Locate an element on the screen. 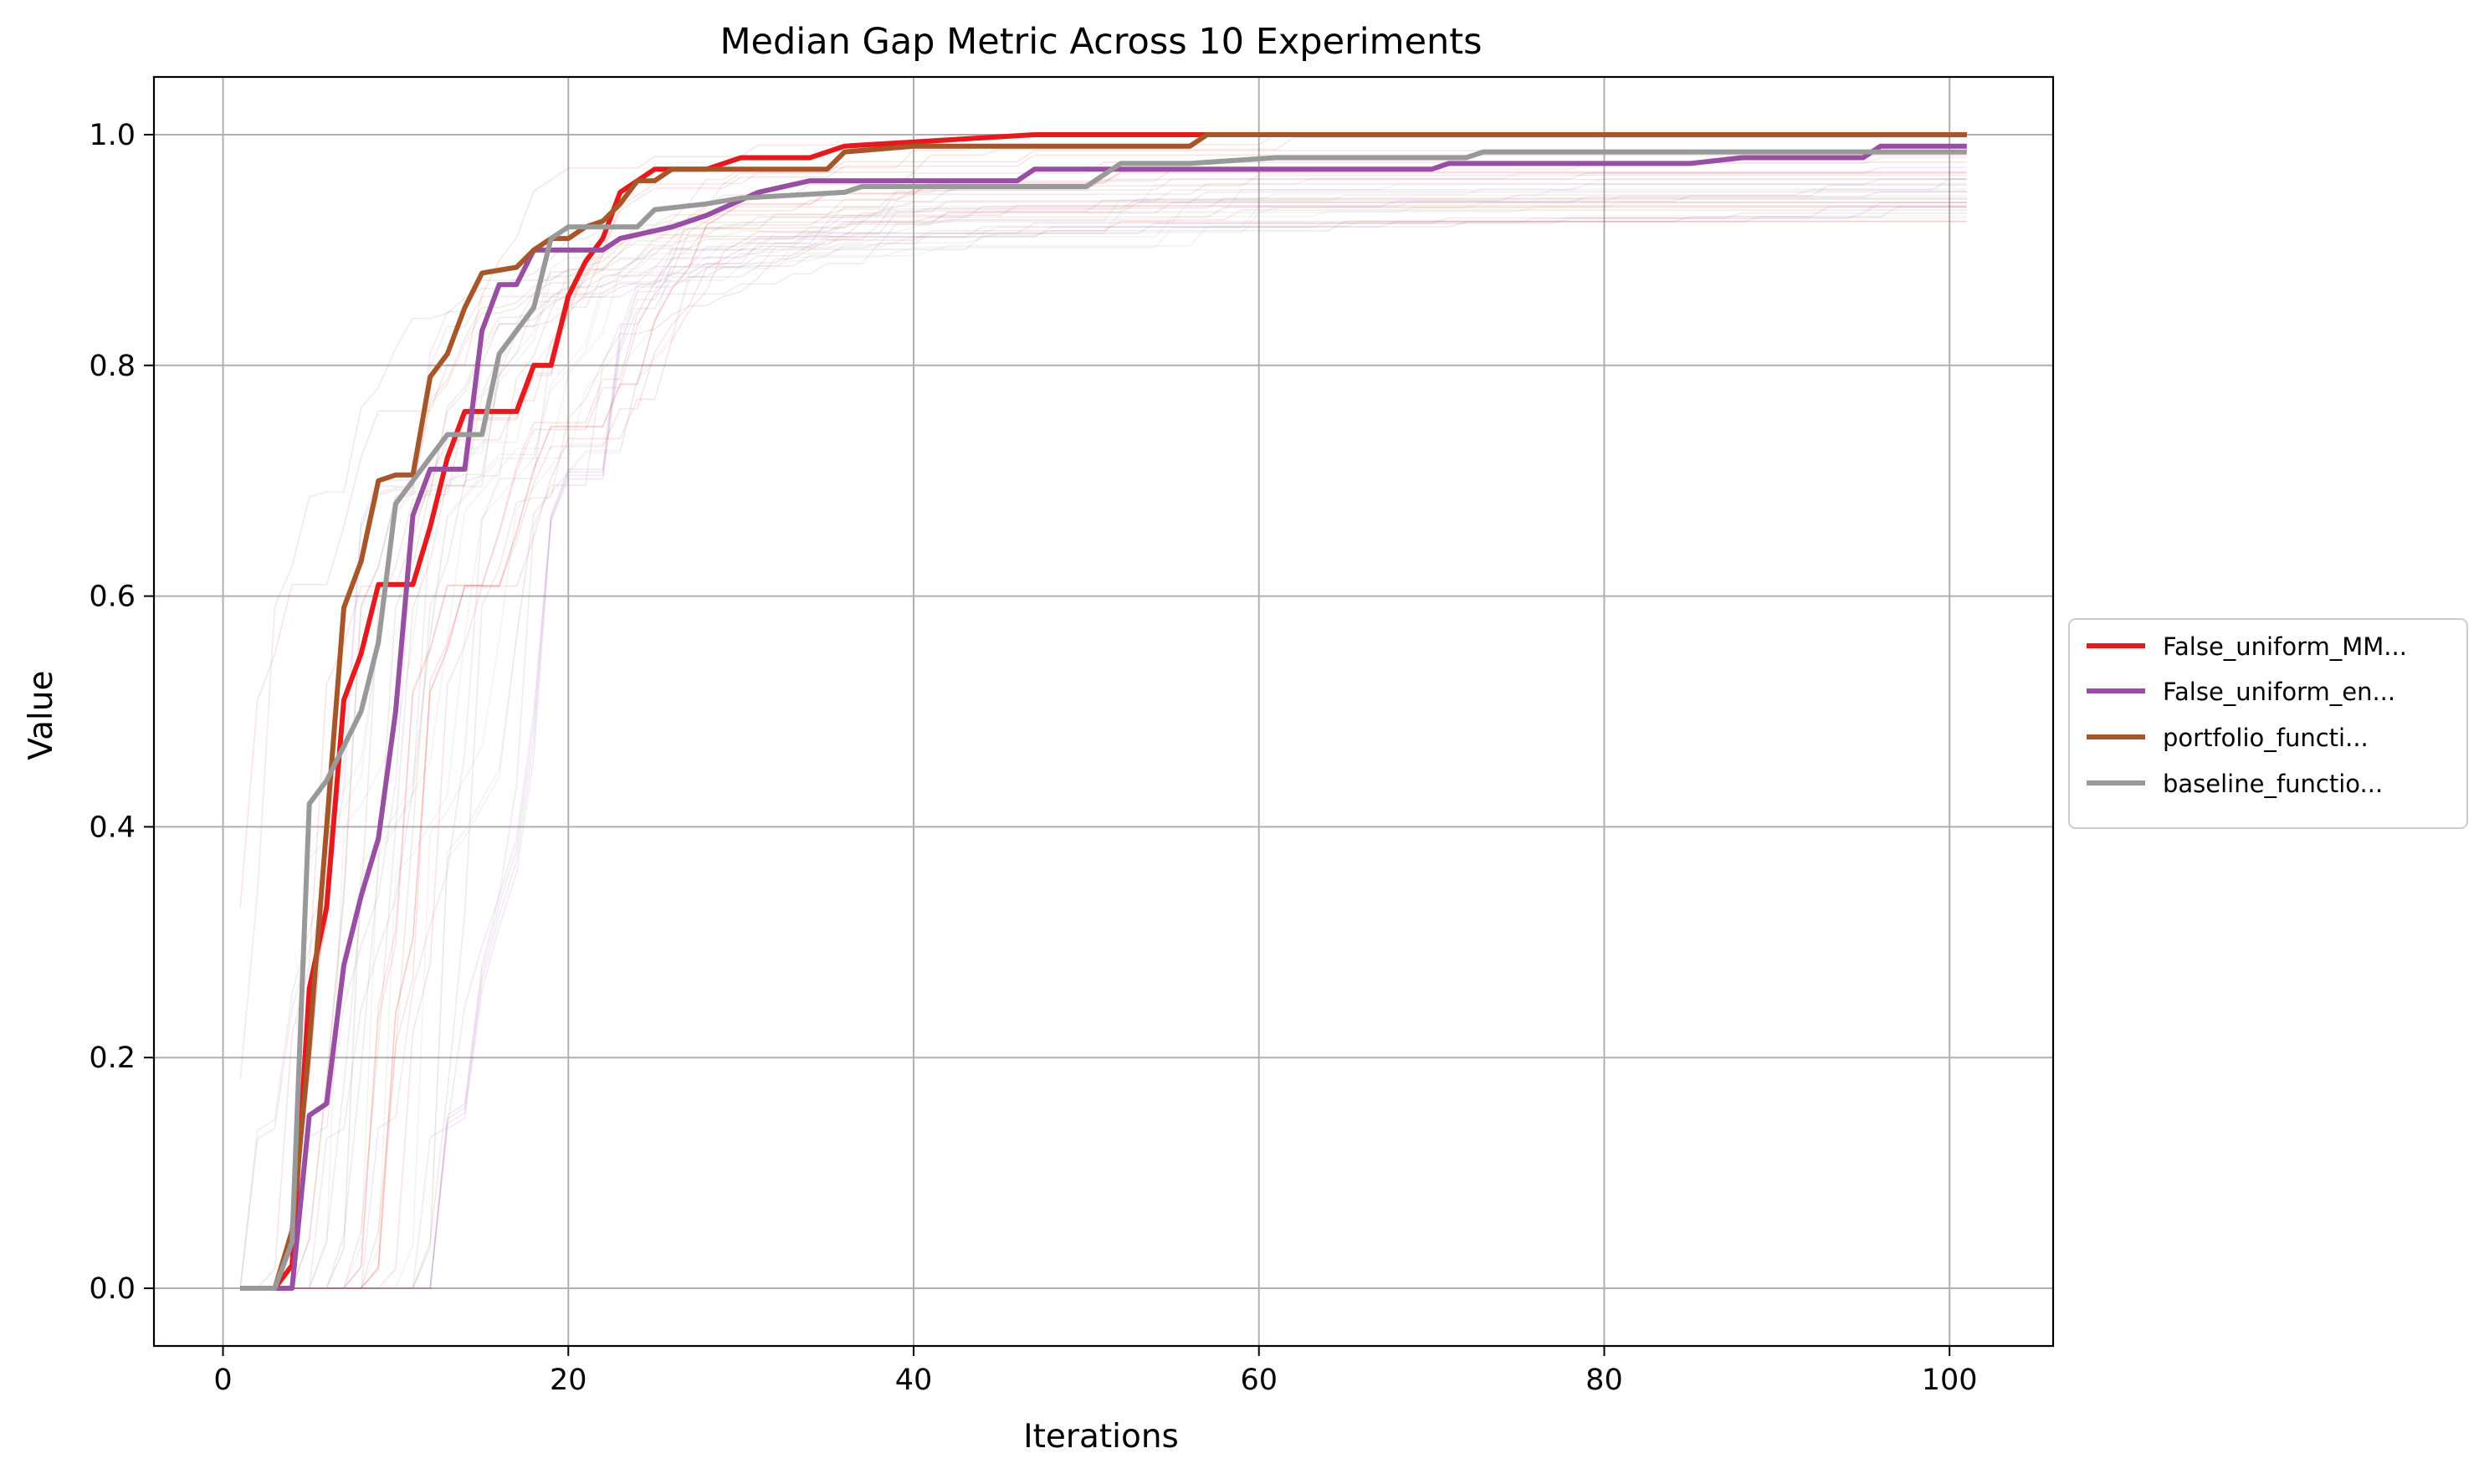 This screenshot has width=2484, height=1484. y-tick-label: 0.0 is located at coordinates (113, 1289).